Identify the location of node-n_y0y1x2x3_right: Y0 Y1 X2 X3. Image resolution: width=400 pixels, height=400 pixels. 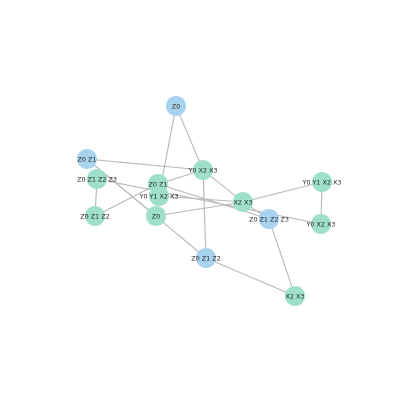
(322, 182).